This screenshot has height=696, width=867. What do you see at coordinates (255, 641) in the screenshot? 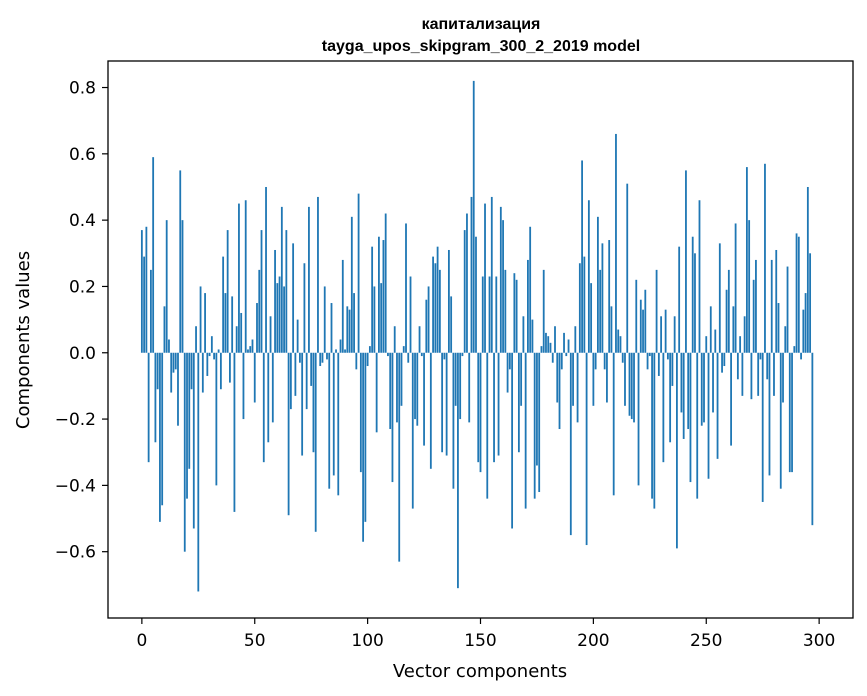
I see `x-tick-label: 50` at bounding box center [255, 641].